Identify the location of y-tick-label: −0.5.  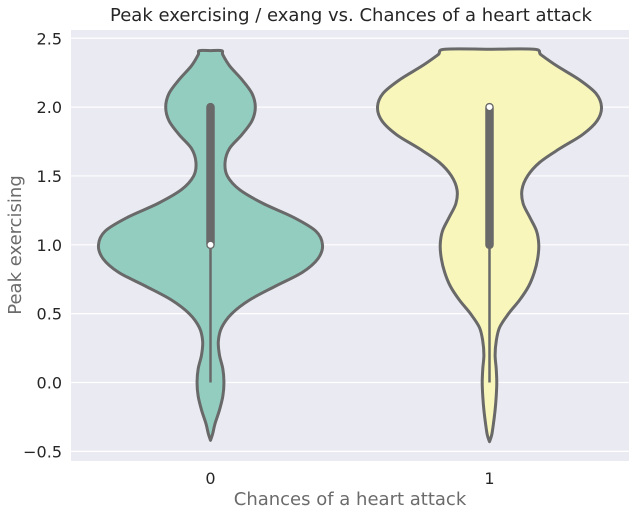
(42, 451).